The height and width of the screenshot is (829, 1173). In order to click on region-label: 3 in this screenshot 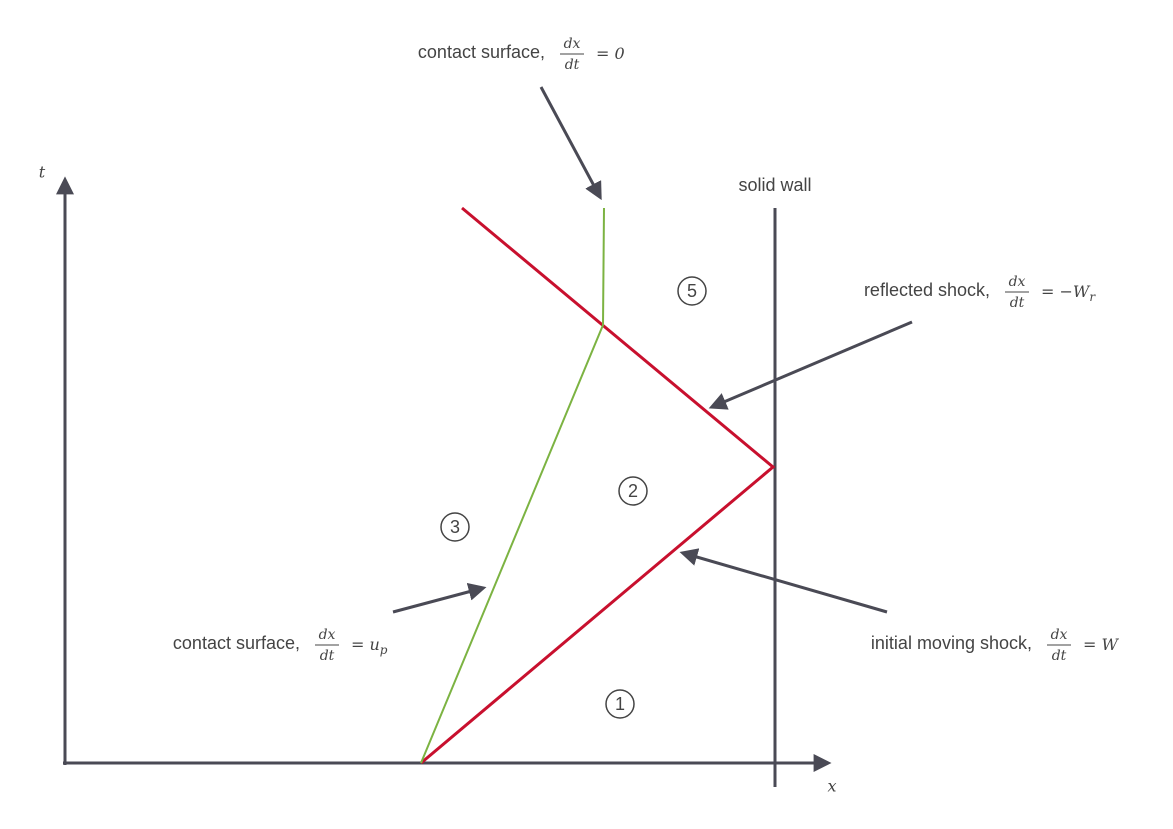, I will do `click(455, 527)`.